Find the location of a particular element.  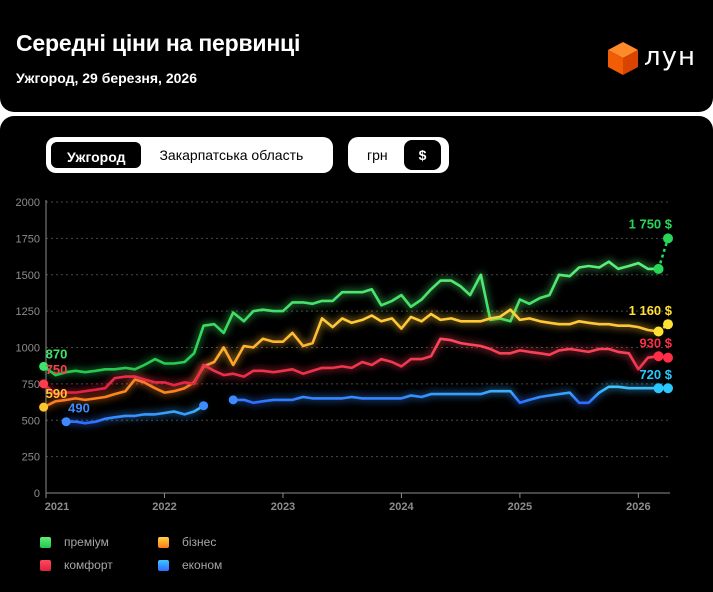

legend-swatch-economy is located at coordinates (163, 565).